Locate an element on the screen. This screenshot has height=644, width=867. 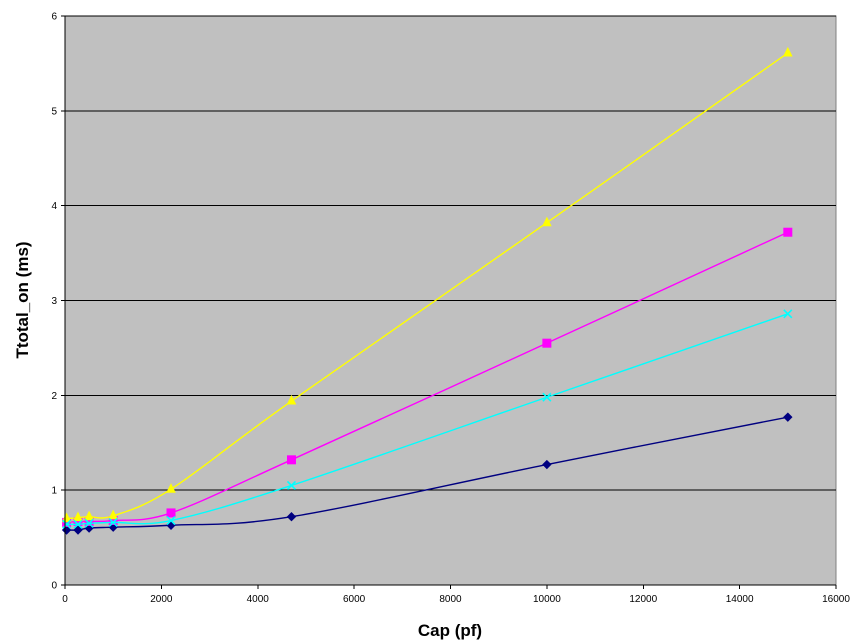
x-tick-label: 6000 is located at coordinates (354, 599).